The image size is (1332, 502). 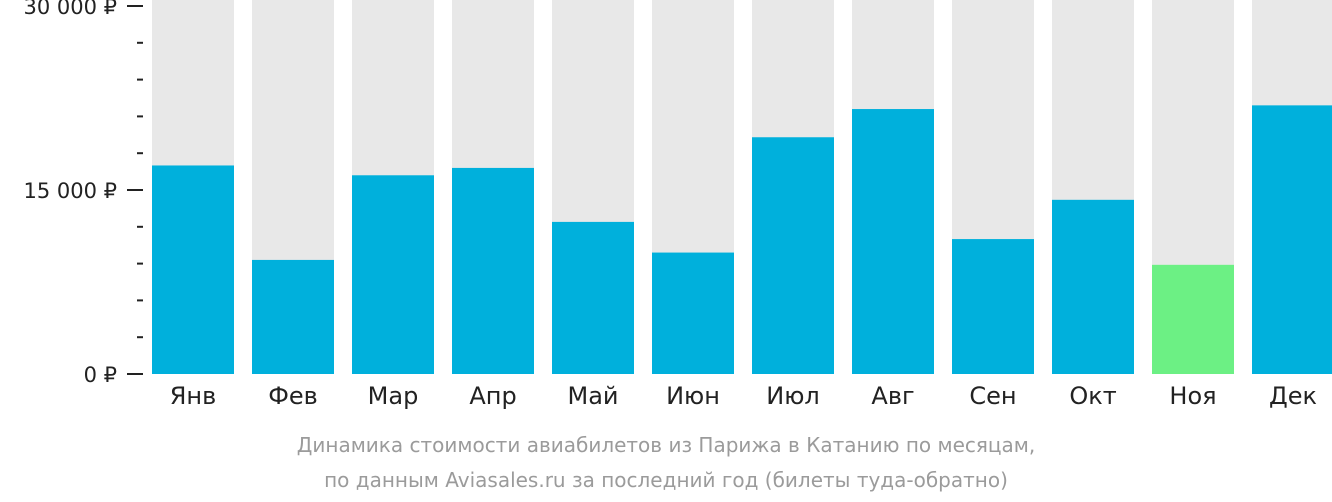 I want to click on x-tick-label: Янв, so click(x=193, y=396).